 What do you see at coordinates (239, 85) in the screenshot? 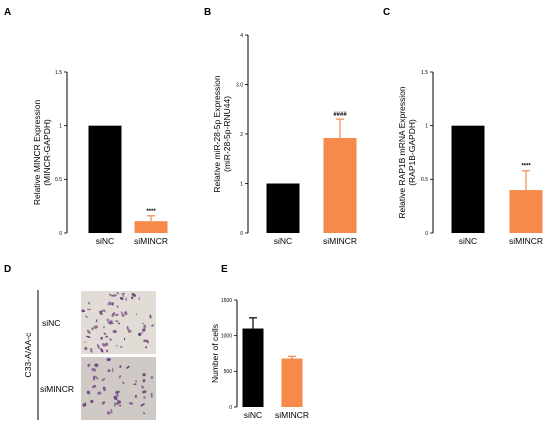
I see `y-tick-label: 3.0` at bounding box center [239, 85].